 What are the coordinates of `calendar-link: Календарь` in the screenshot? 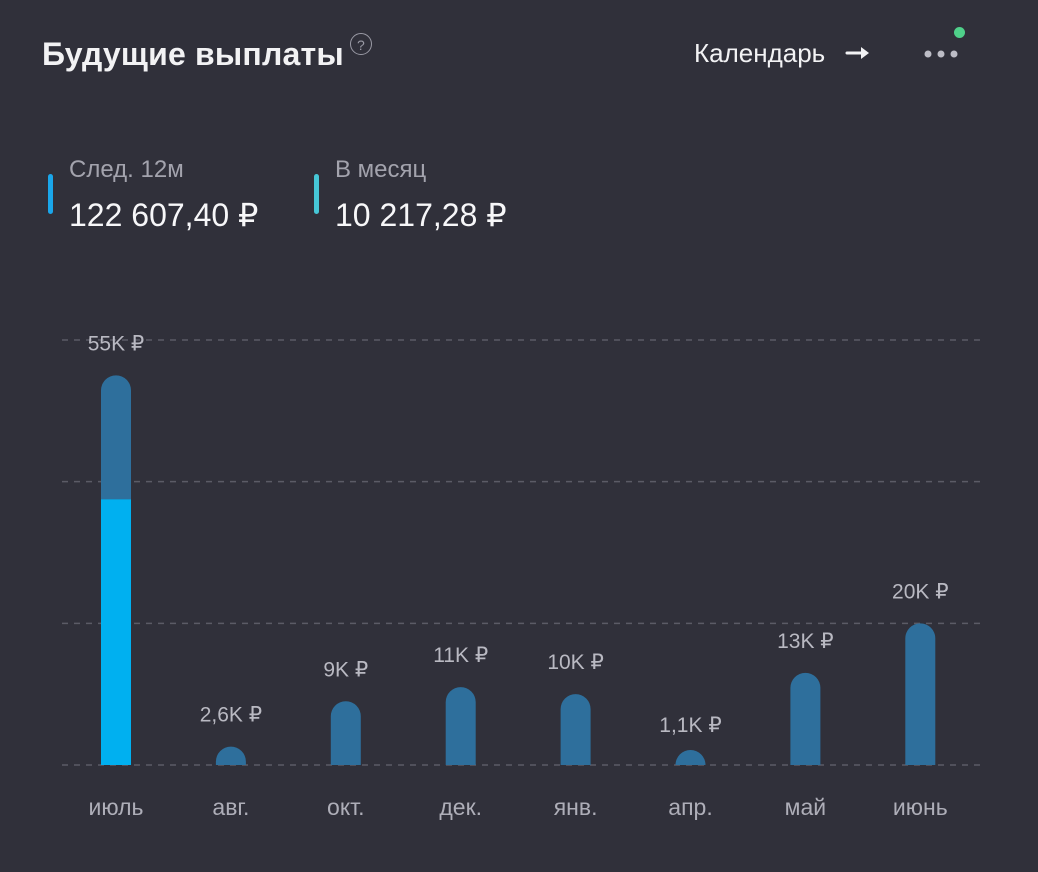 It's located at (782, 53).